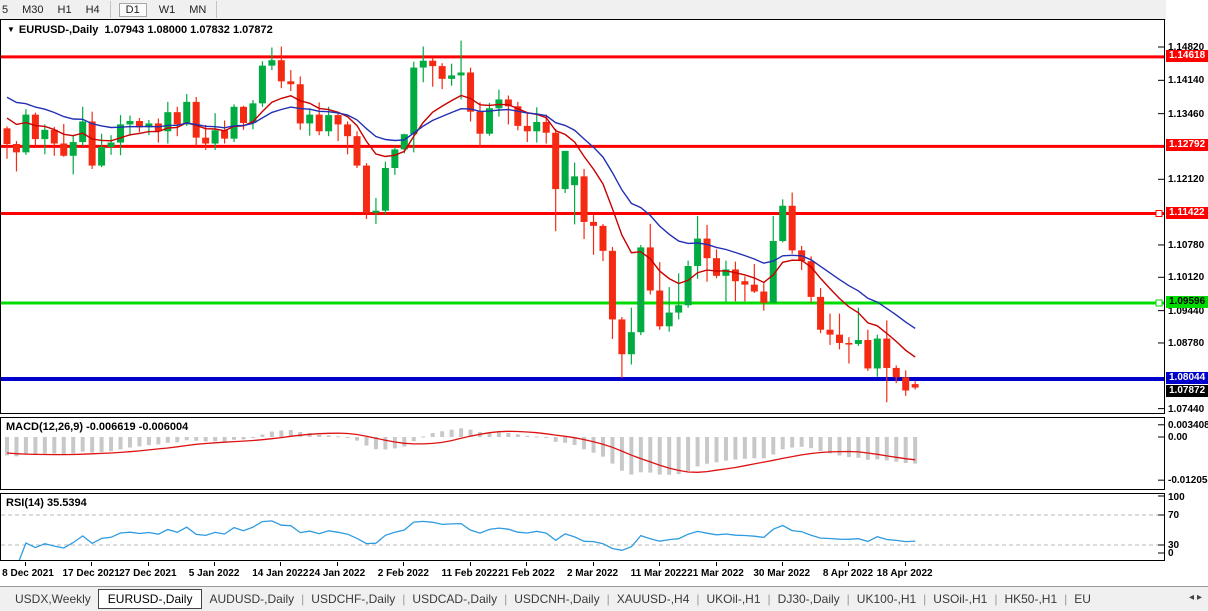 The height and width of the screenshot is (611, 1208). I want to click on rsi-axis-label: 30, so click(1174, 545).